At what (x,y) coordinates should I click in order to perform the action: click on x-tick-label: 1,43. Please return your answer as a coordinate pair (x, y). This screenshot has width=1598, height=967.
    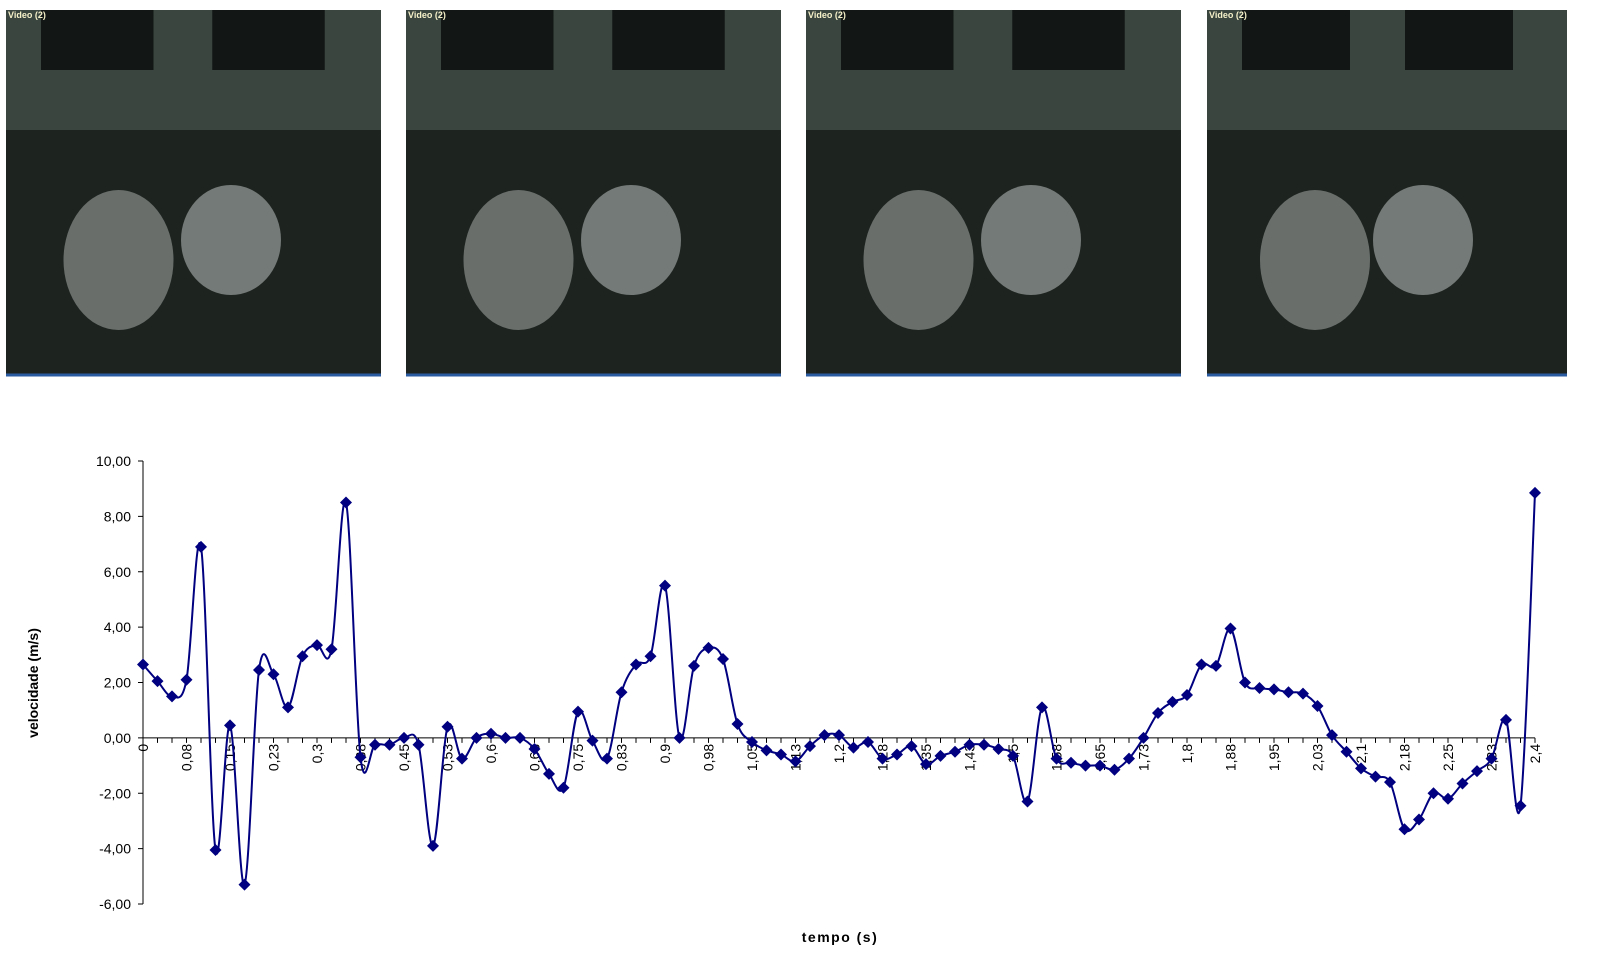
    Looking at the image, I should click on (970, 757).